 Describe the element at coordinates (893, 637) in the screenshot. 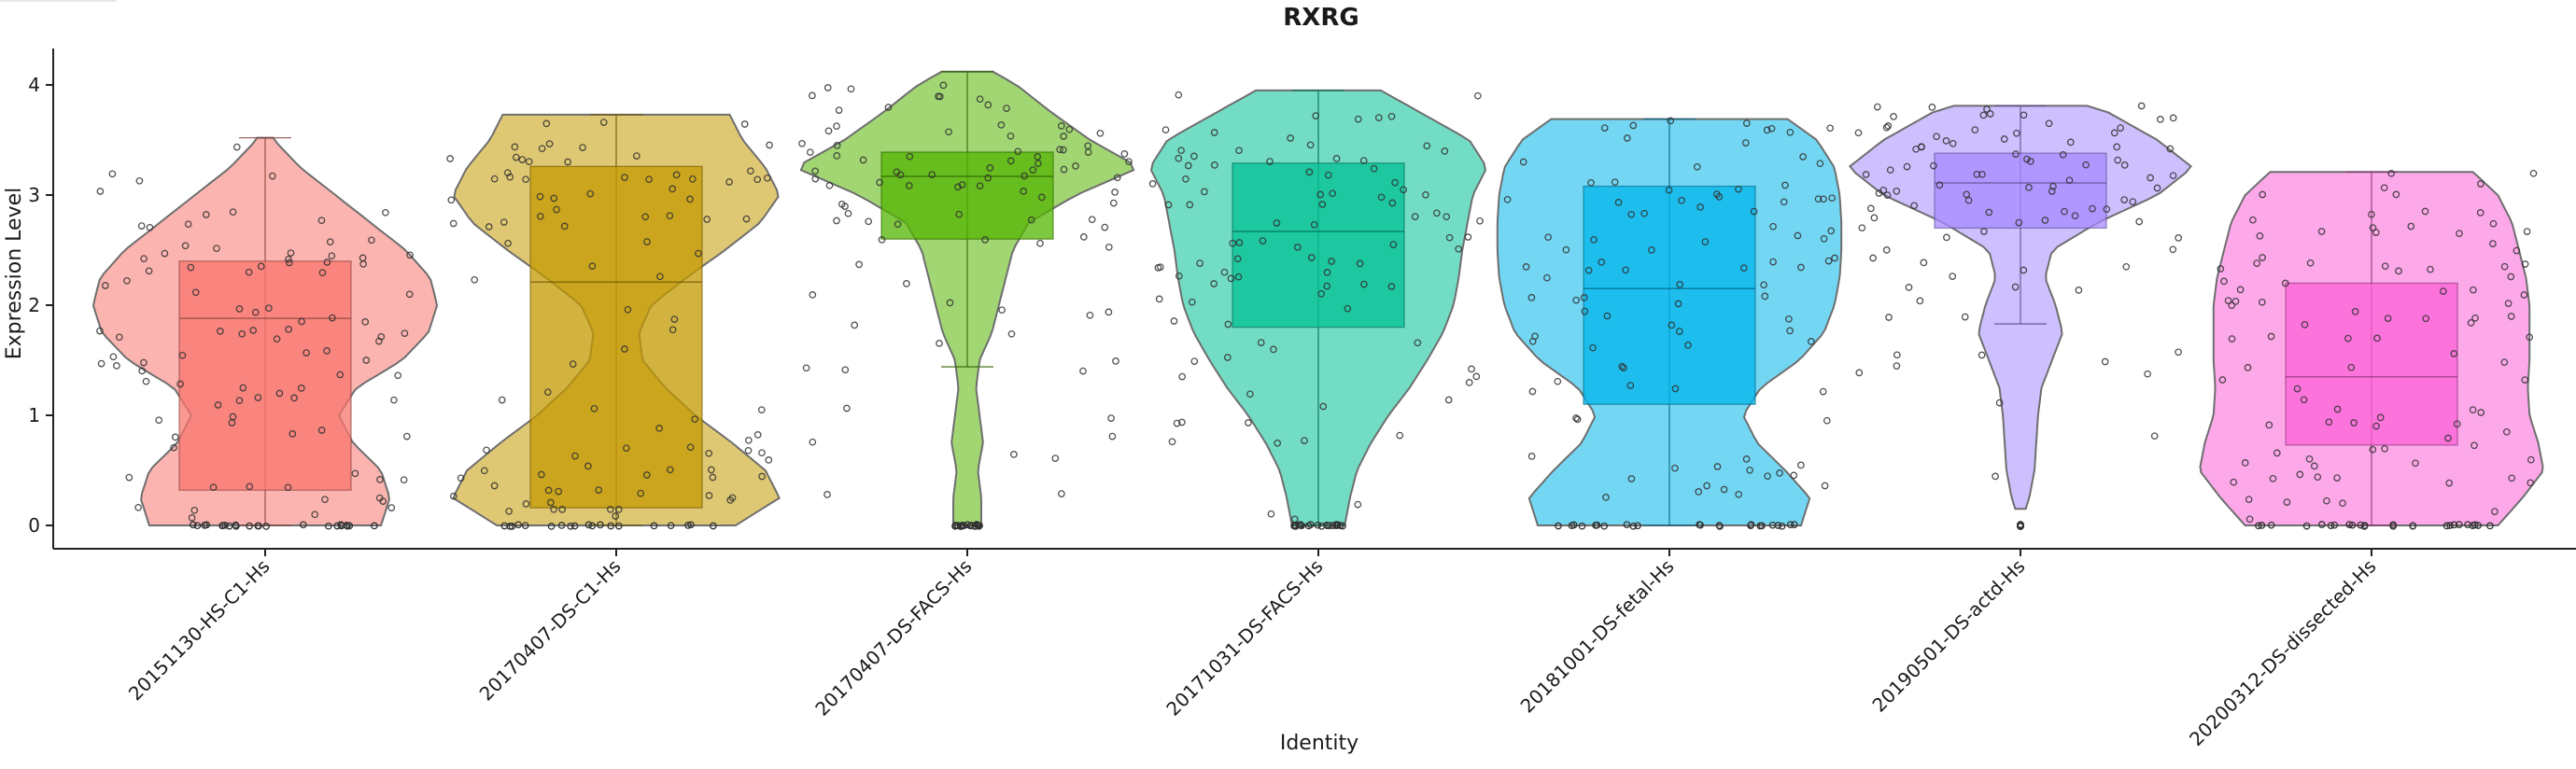

I see `x-tick-label: 20170407-DS-FACS-Hs` at that location.